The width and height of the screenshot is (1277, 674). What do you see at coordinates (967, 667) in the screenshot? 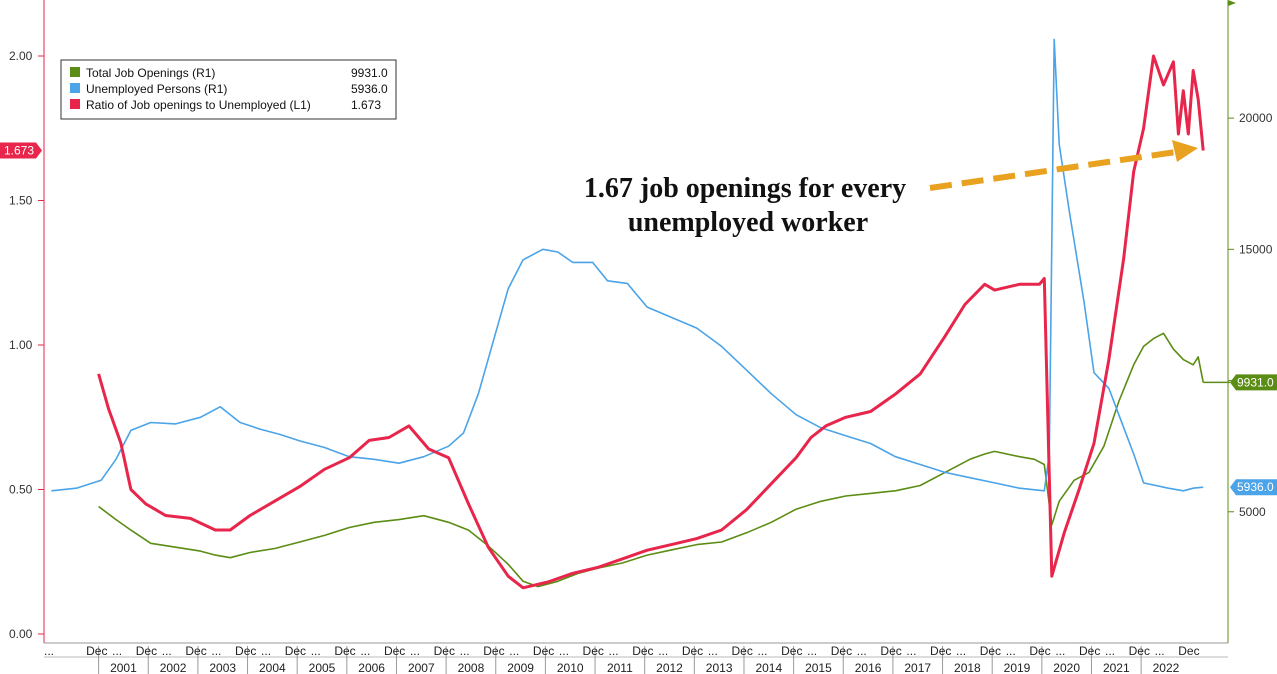
I see `x-year-label: 2018` at bounding box center [967, 667].